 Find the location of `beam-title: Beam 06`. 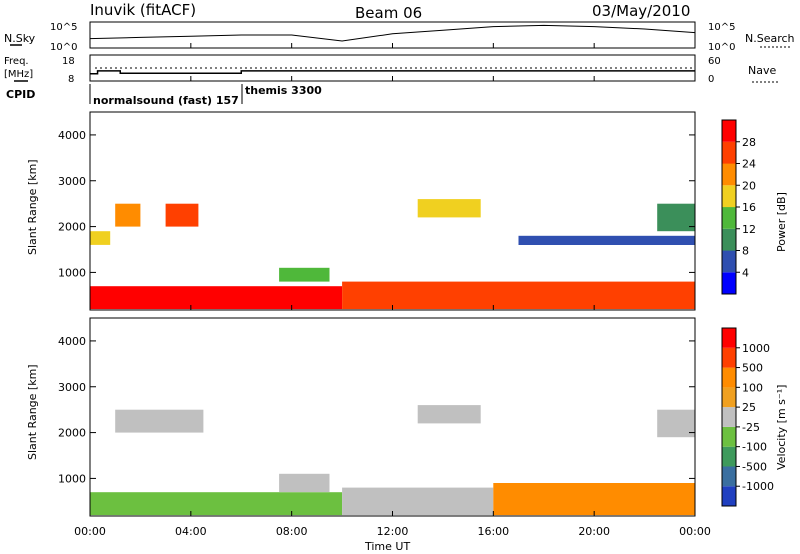

beam-title: Beam 06 is located at coordinates (388, 13).